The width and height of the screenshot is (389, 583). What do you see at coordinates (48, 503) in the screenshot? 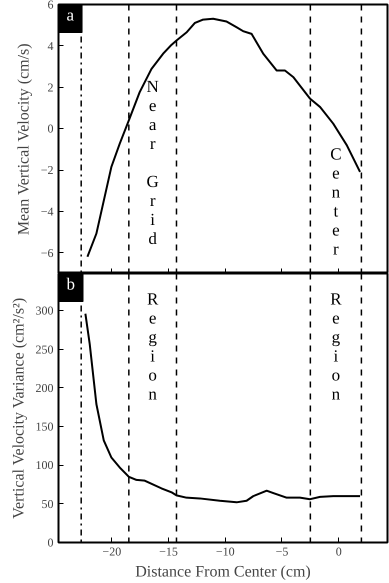
I see `y-tick-label: 50` at bounding box center [48, 503].